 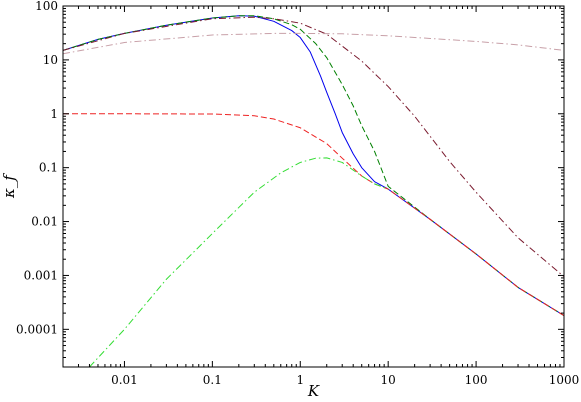 What do you see at coordinates (50, 60) in the screenshot?
I see `y-tick-label: 10` at bounding box center [50, 60].